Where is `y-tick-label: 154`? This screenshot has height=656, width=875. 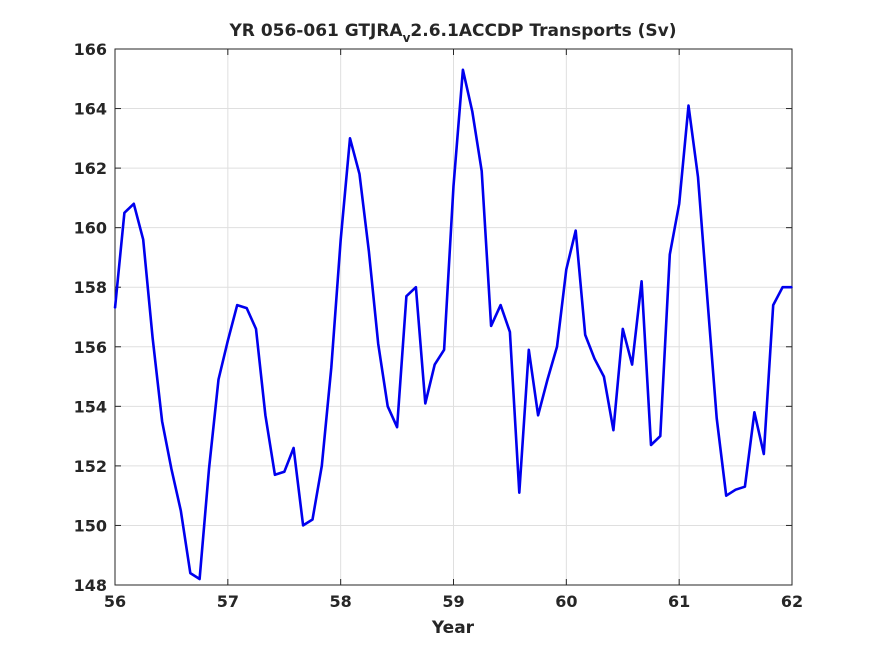 y-tick-label: 154 is located at coordinates (90, 406).